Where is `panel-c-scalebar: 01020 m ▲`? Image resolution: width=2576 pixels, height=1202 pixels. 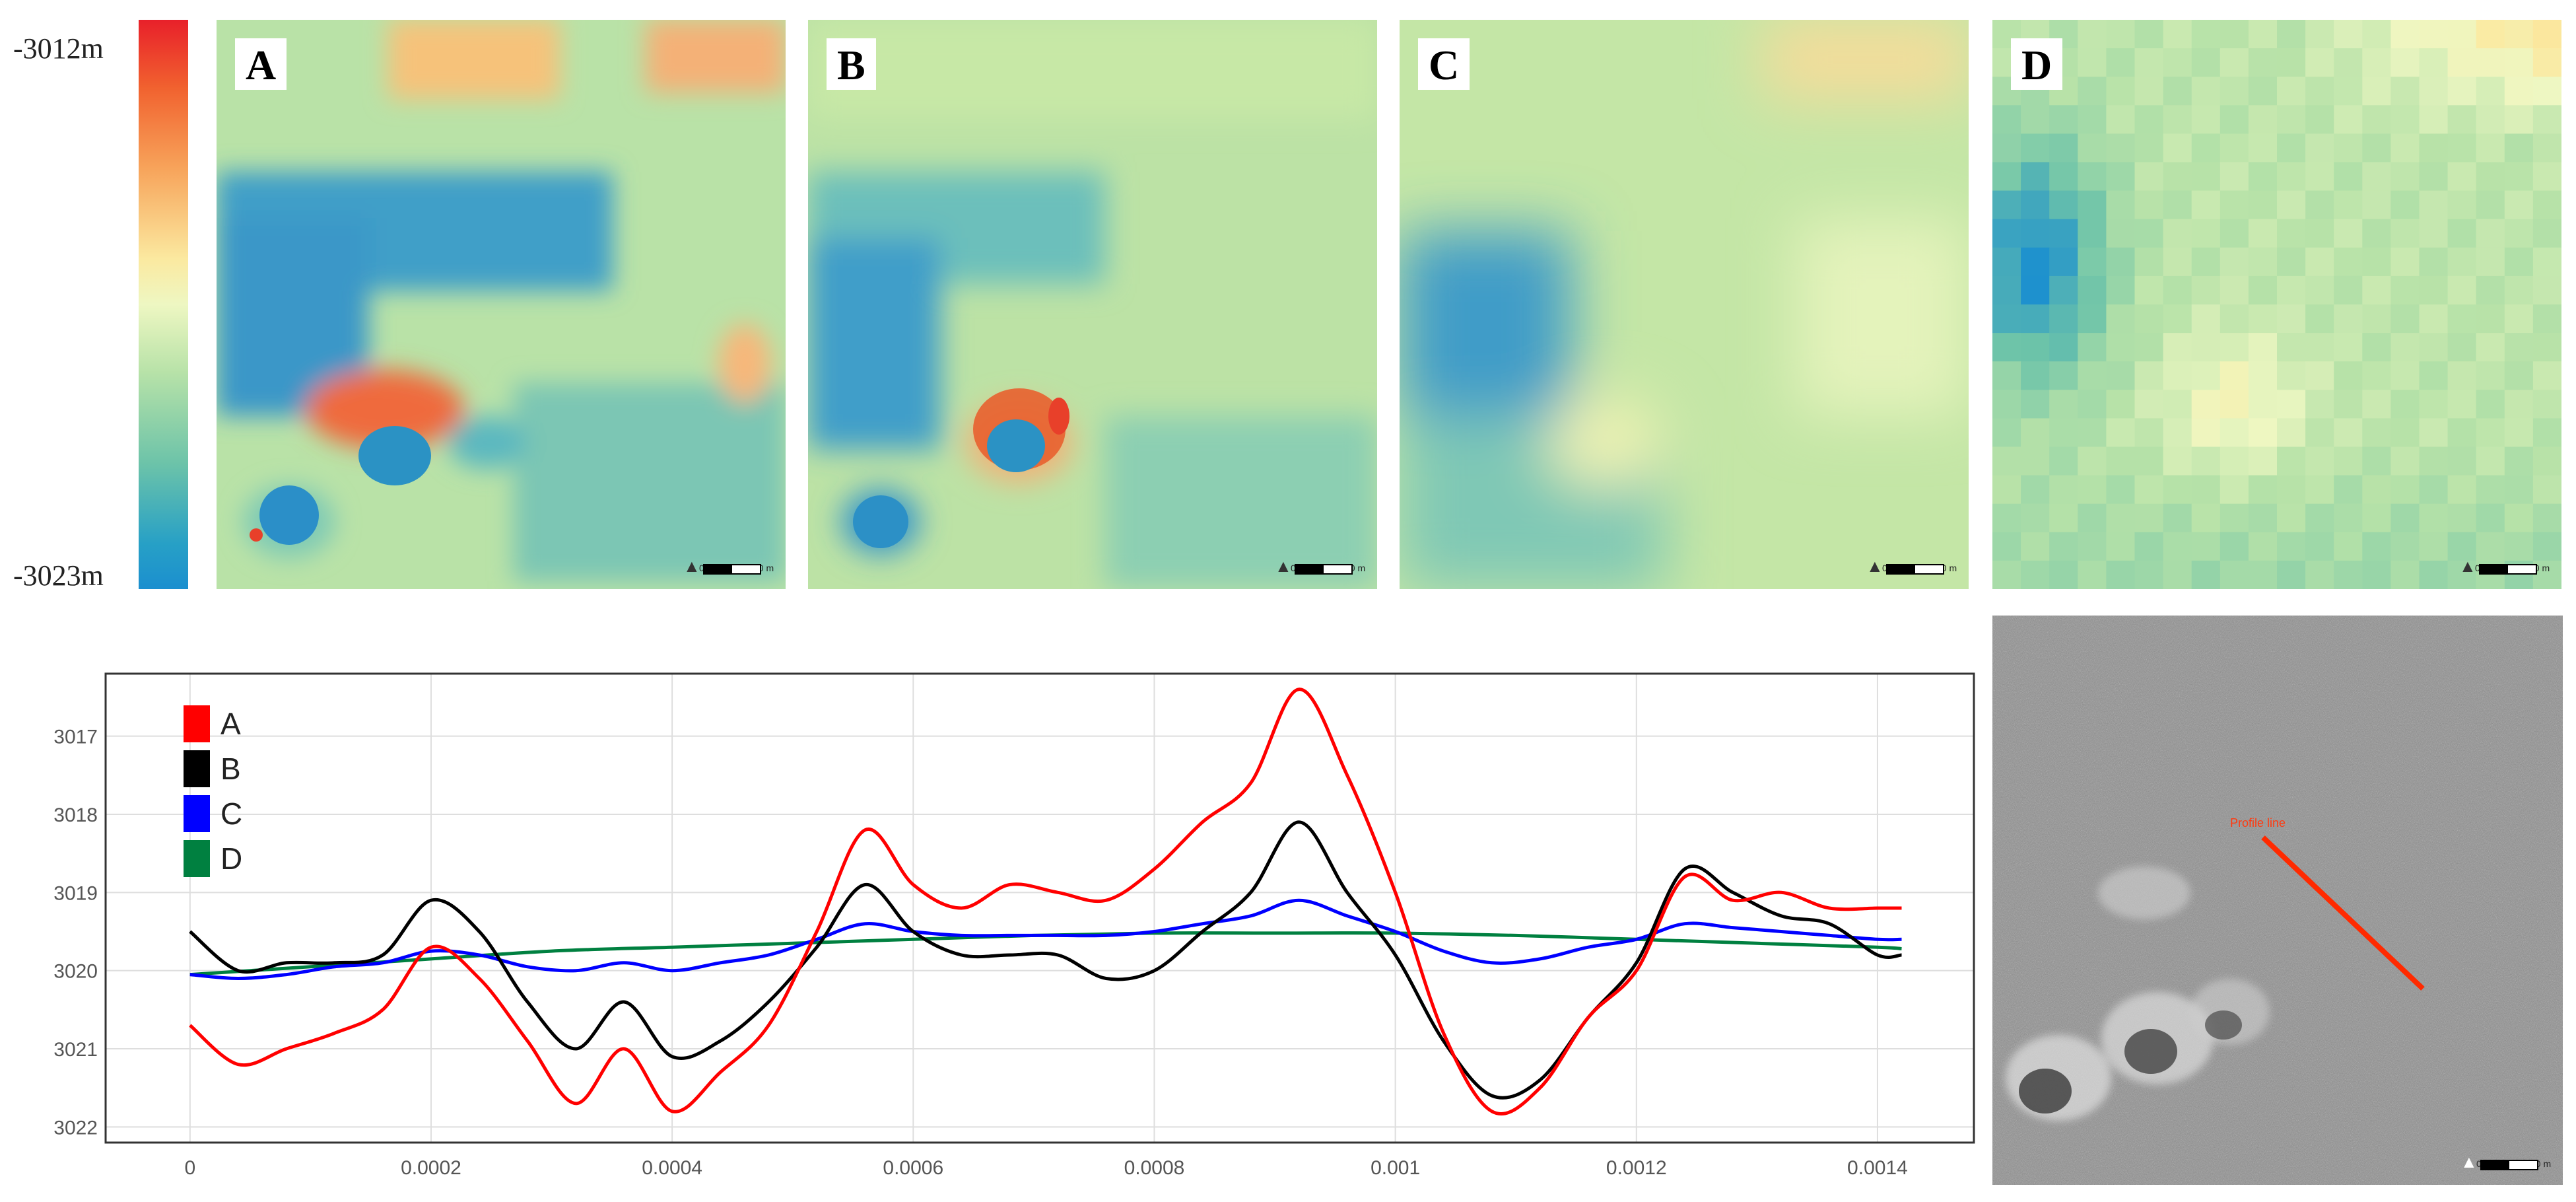
panel-c-scalebar: 01020 m ▲ is located at coordinates (1912, 563).